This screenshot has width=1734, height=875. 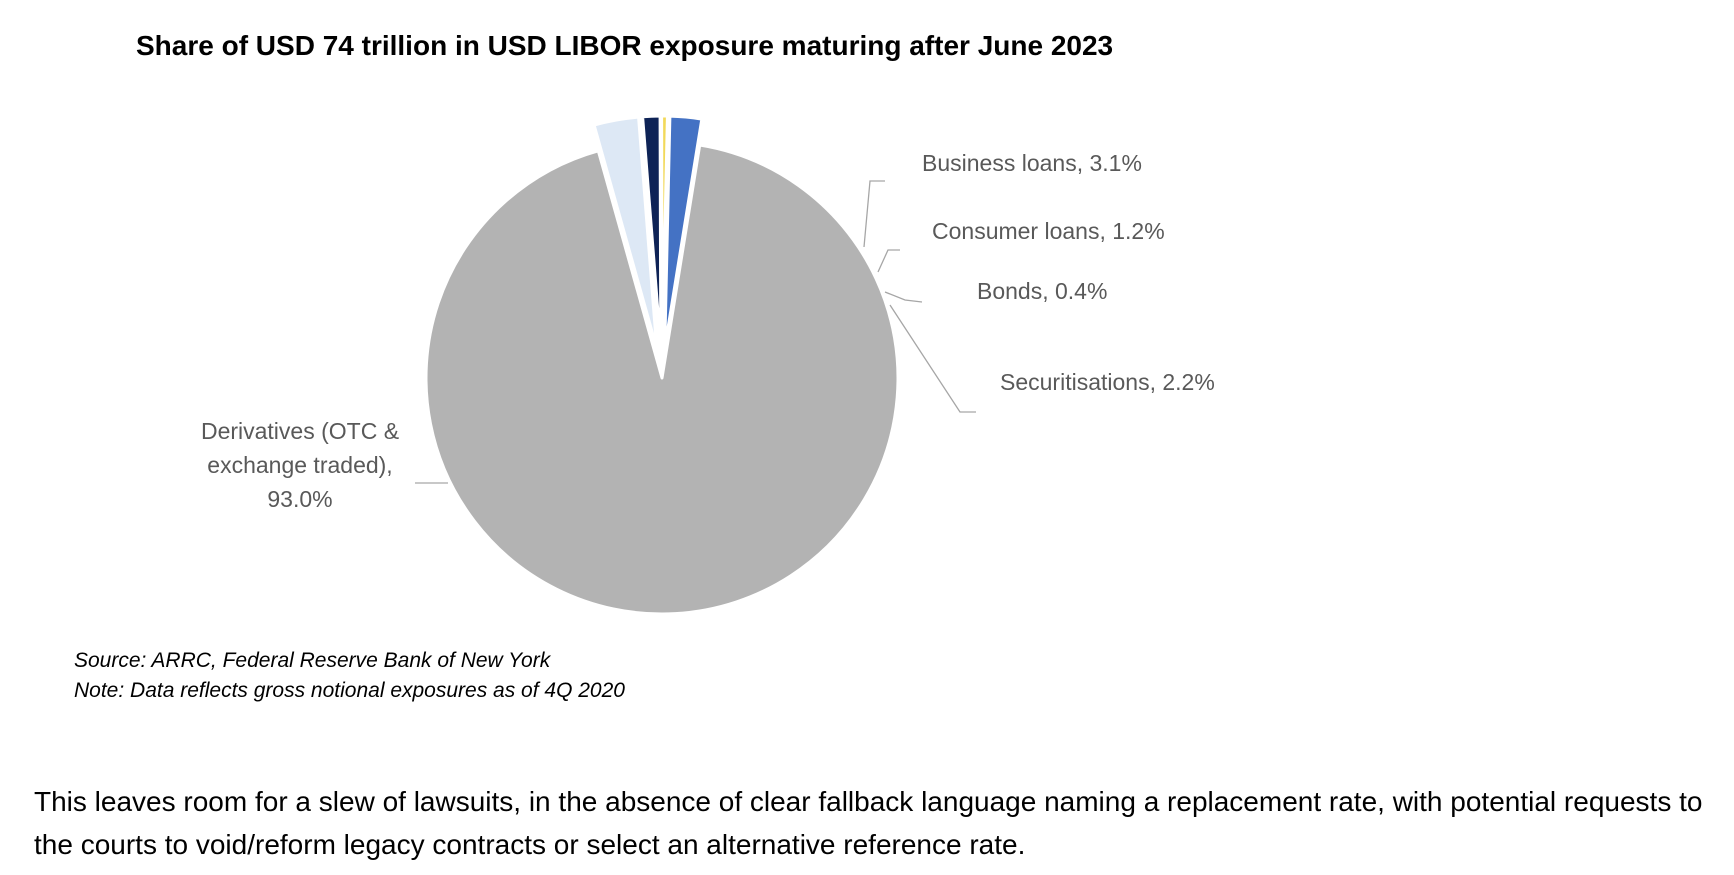 I want to click on pie-slice-securitisations, so click(x=683, y=232).